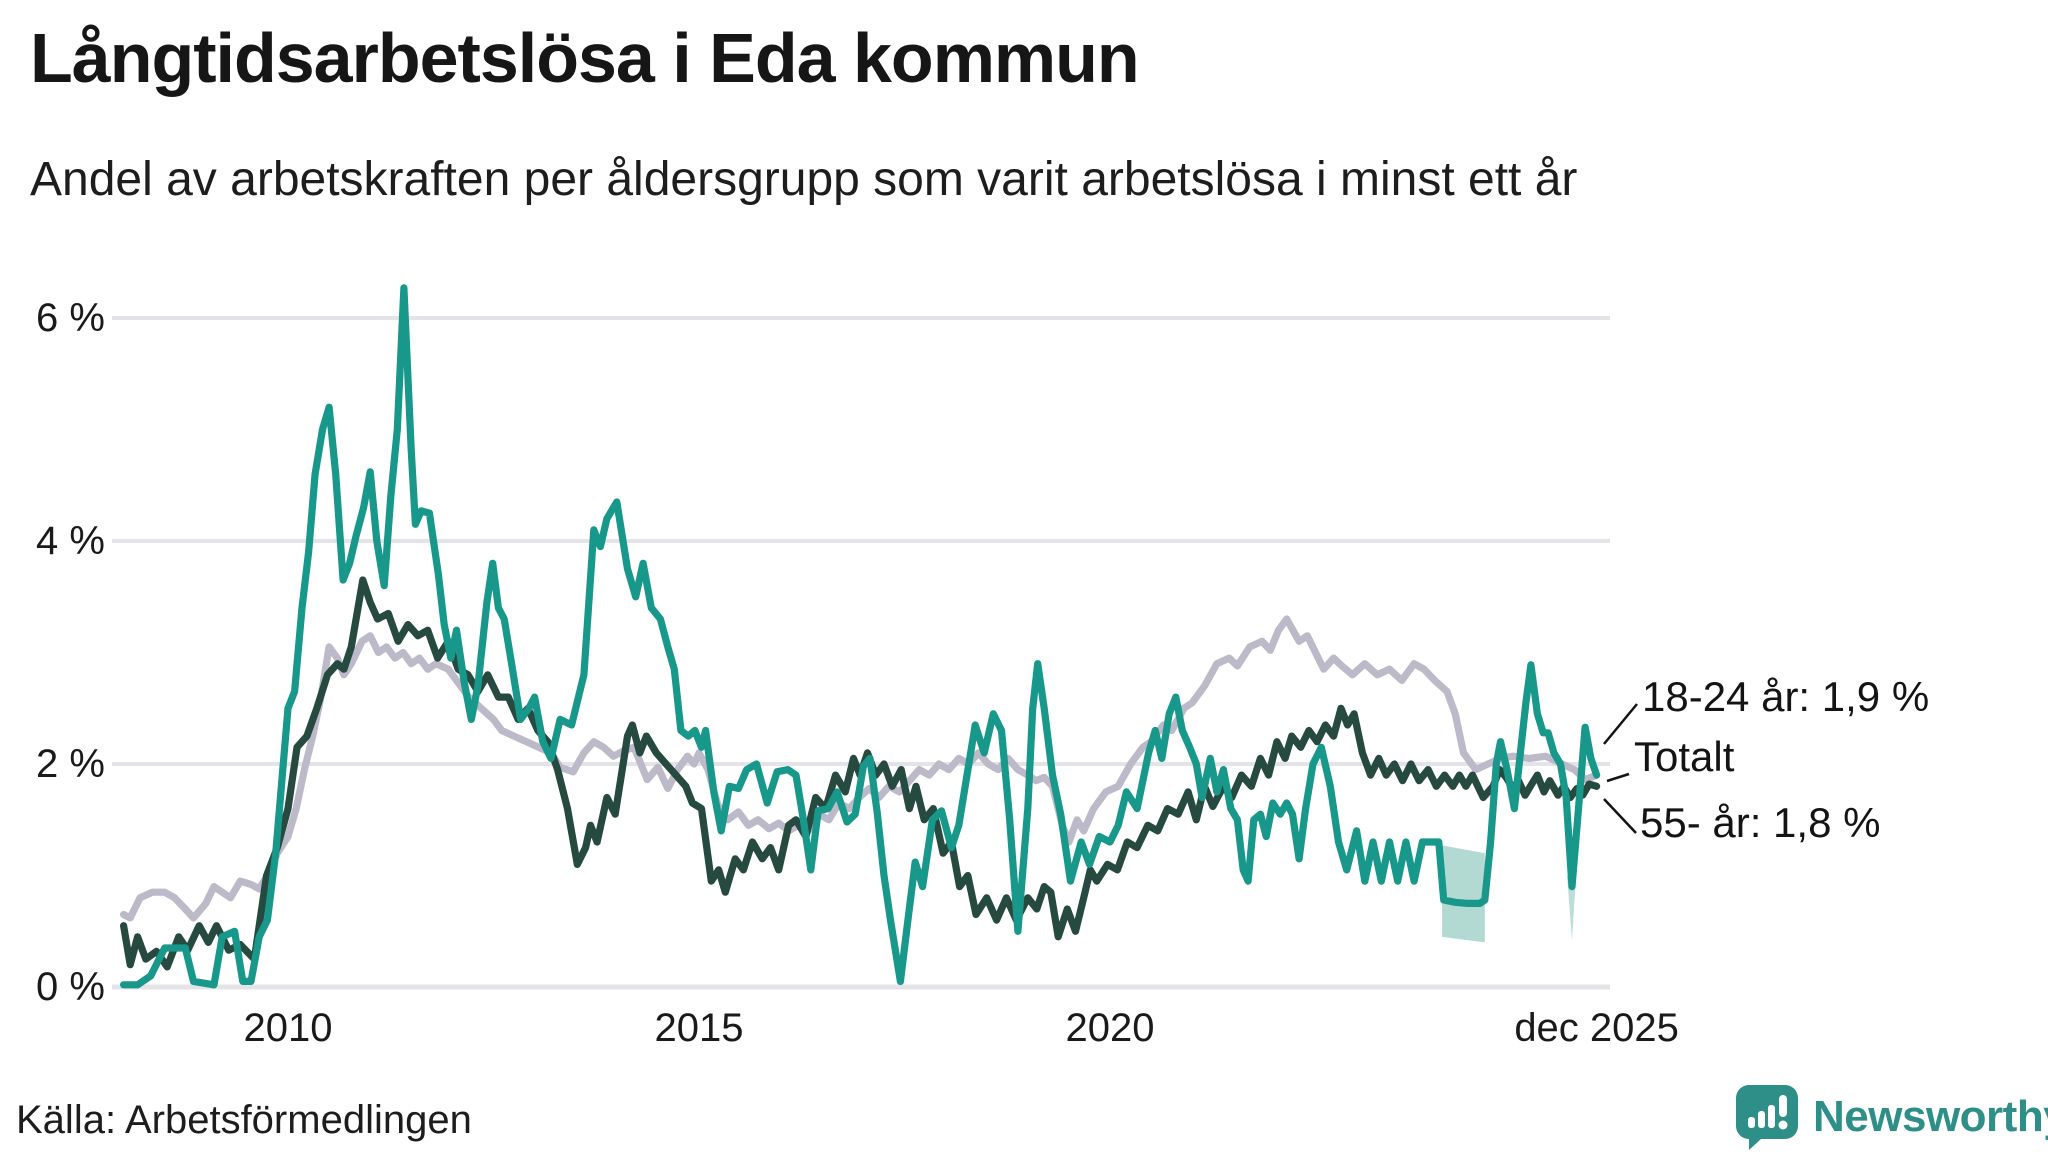  I want to click on y-tick-label: 4 %, so click(70, 541).